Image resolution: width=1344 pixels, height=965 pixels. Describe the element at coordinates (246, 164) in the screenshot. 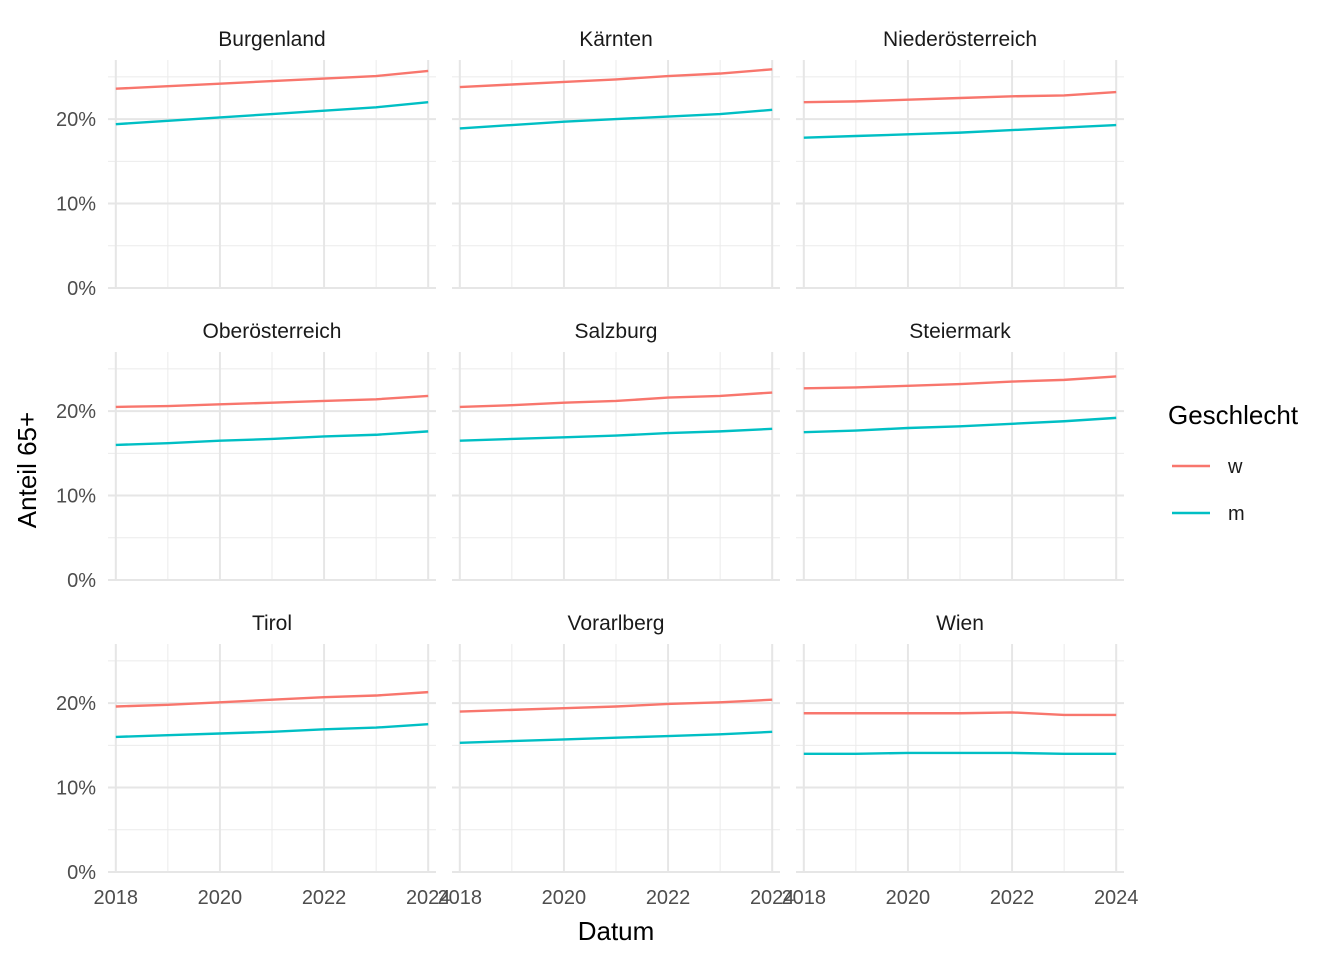

I see `panel-burgenland: Burgenland 0% 10% 20%` at that location.